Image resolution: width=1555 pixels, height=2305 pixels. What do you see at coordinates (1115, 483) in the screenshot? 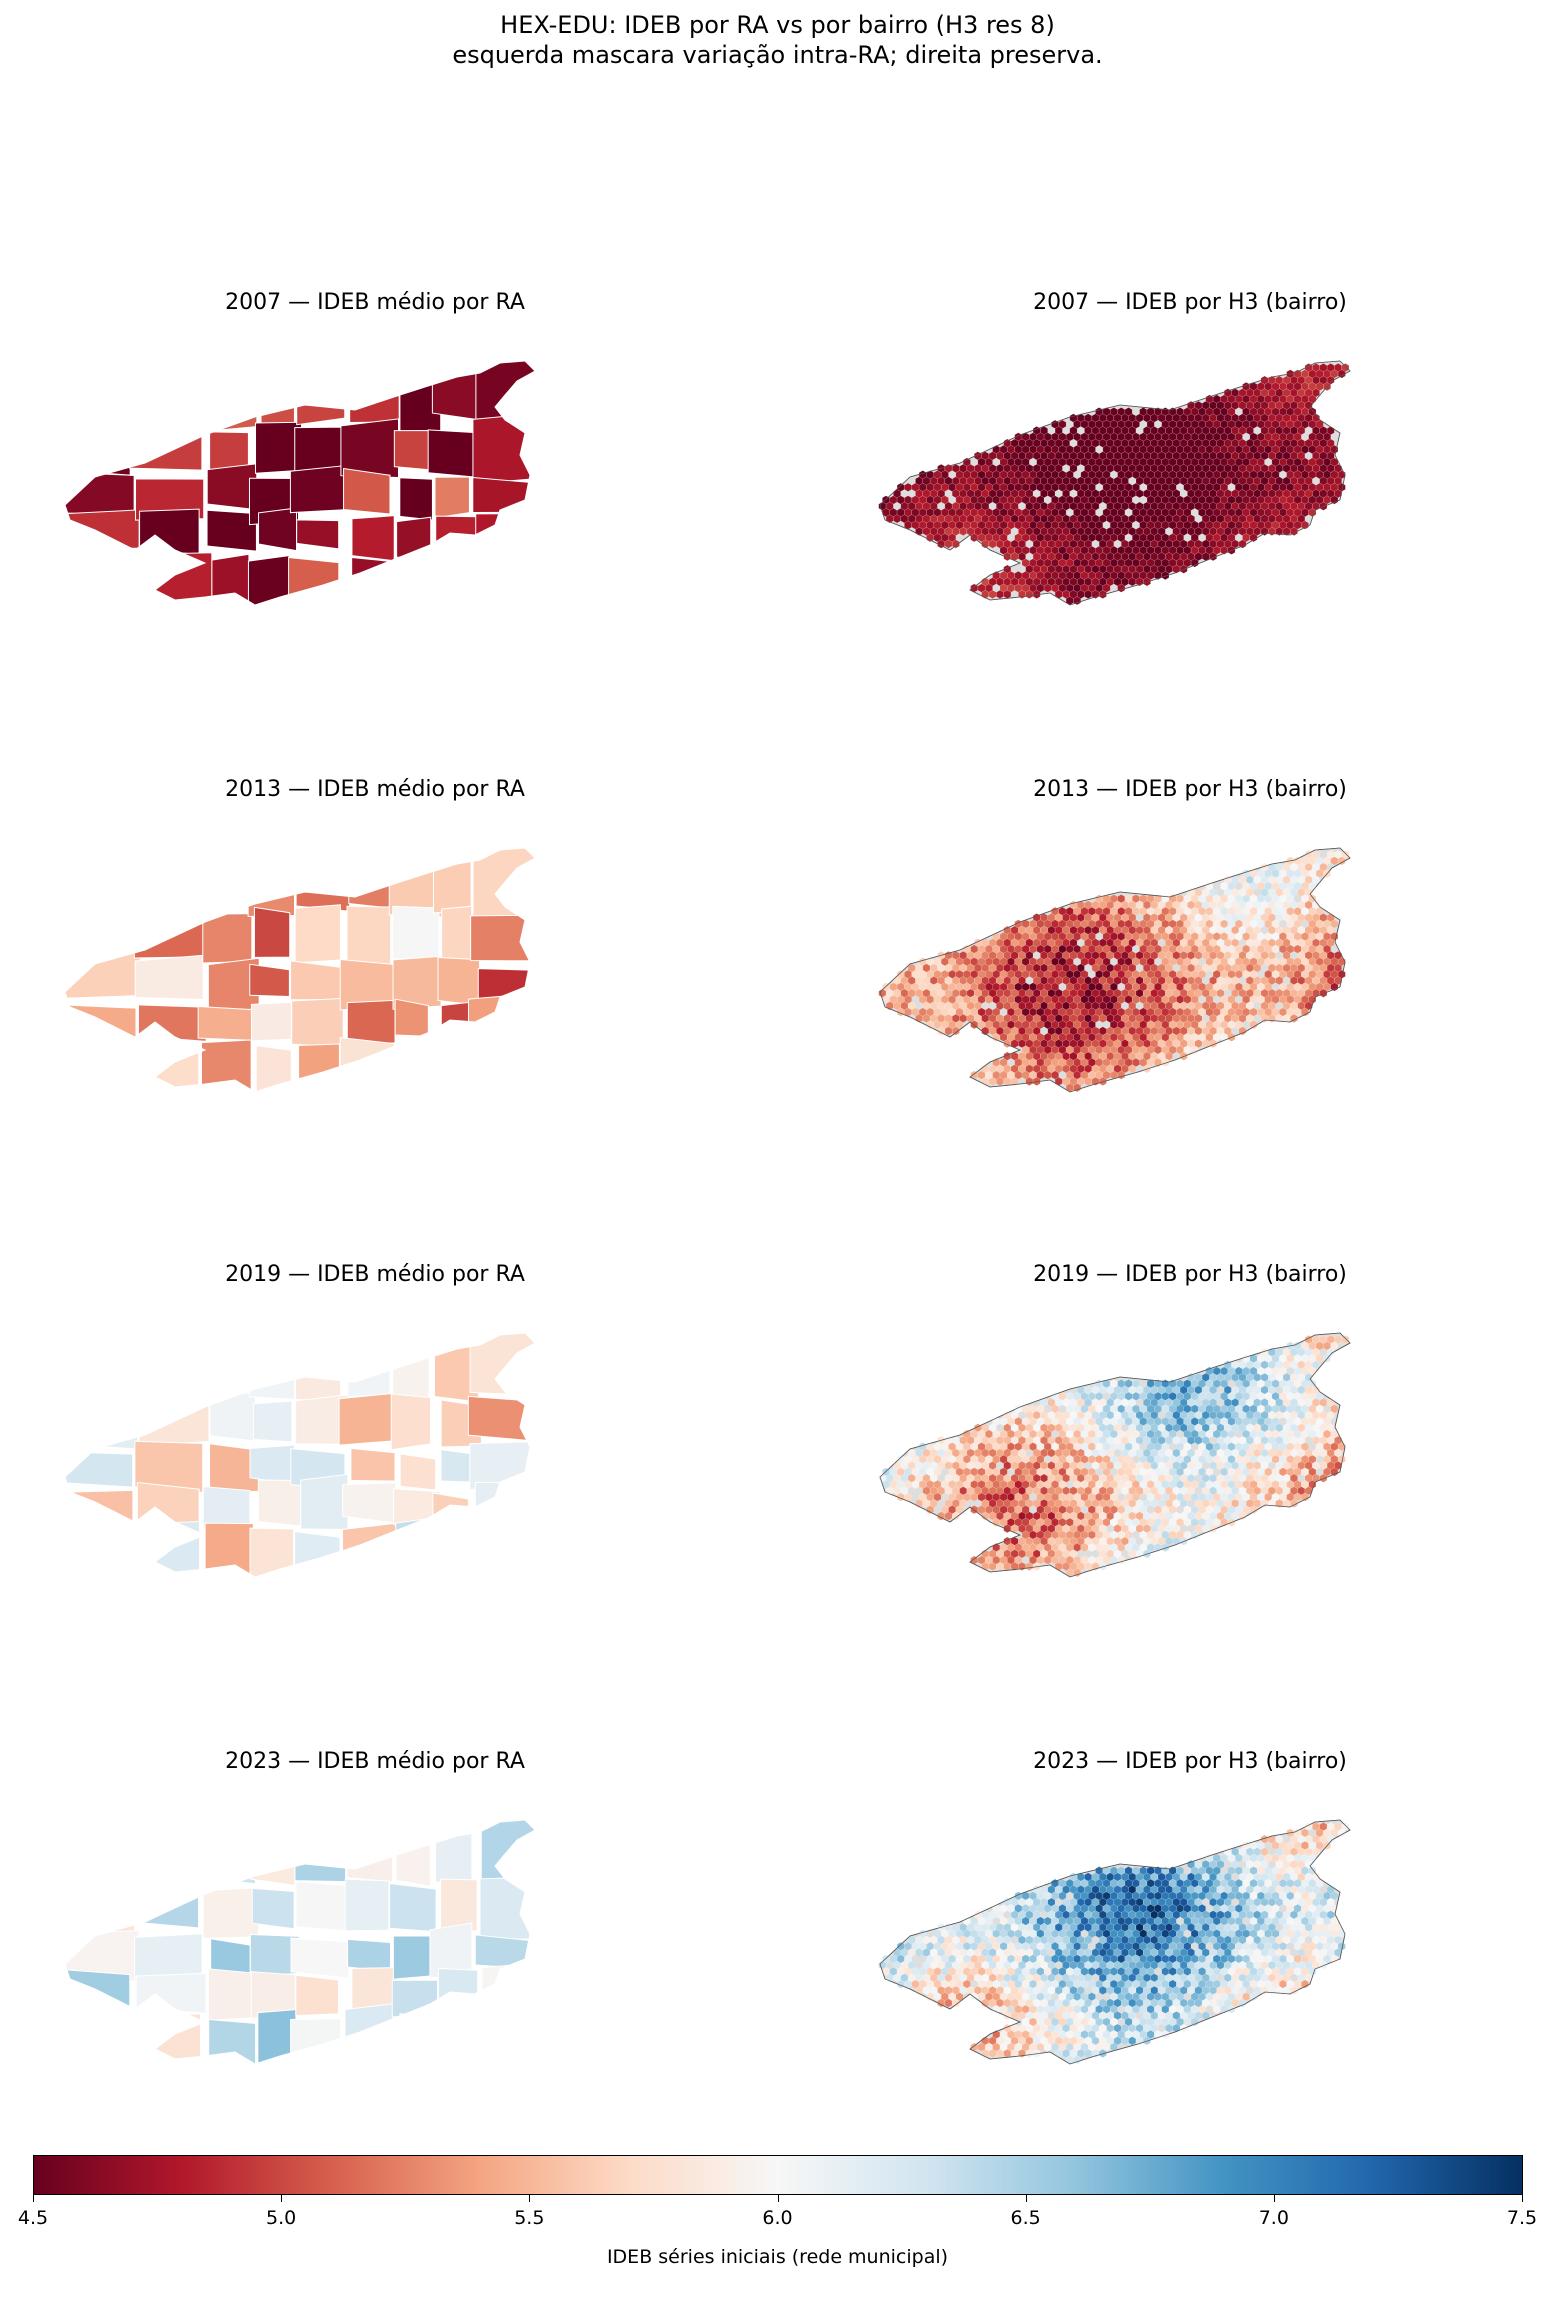
I see `bairro-outline` at bounding box center [1115, 483].